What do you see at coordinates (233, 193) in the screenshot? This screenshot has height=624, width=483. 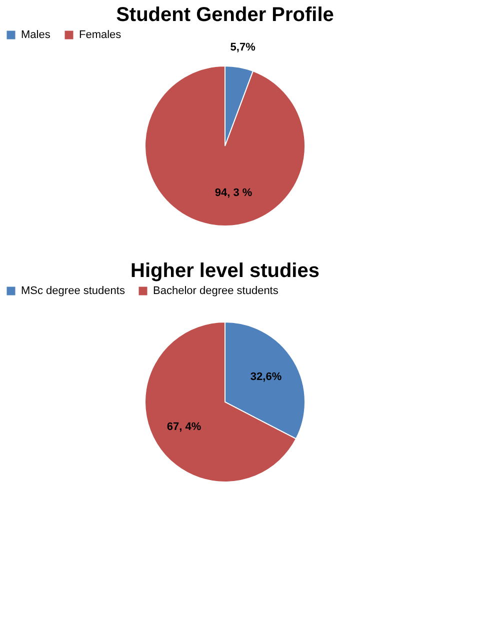 I see `data-label: 94, 3 %` at bounding box center [233, 193].